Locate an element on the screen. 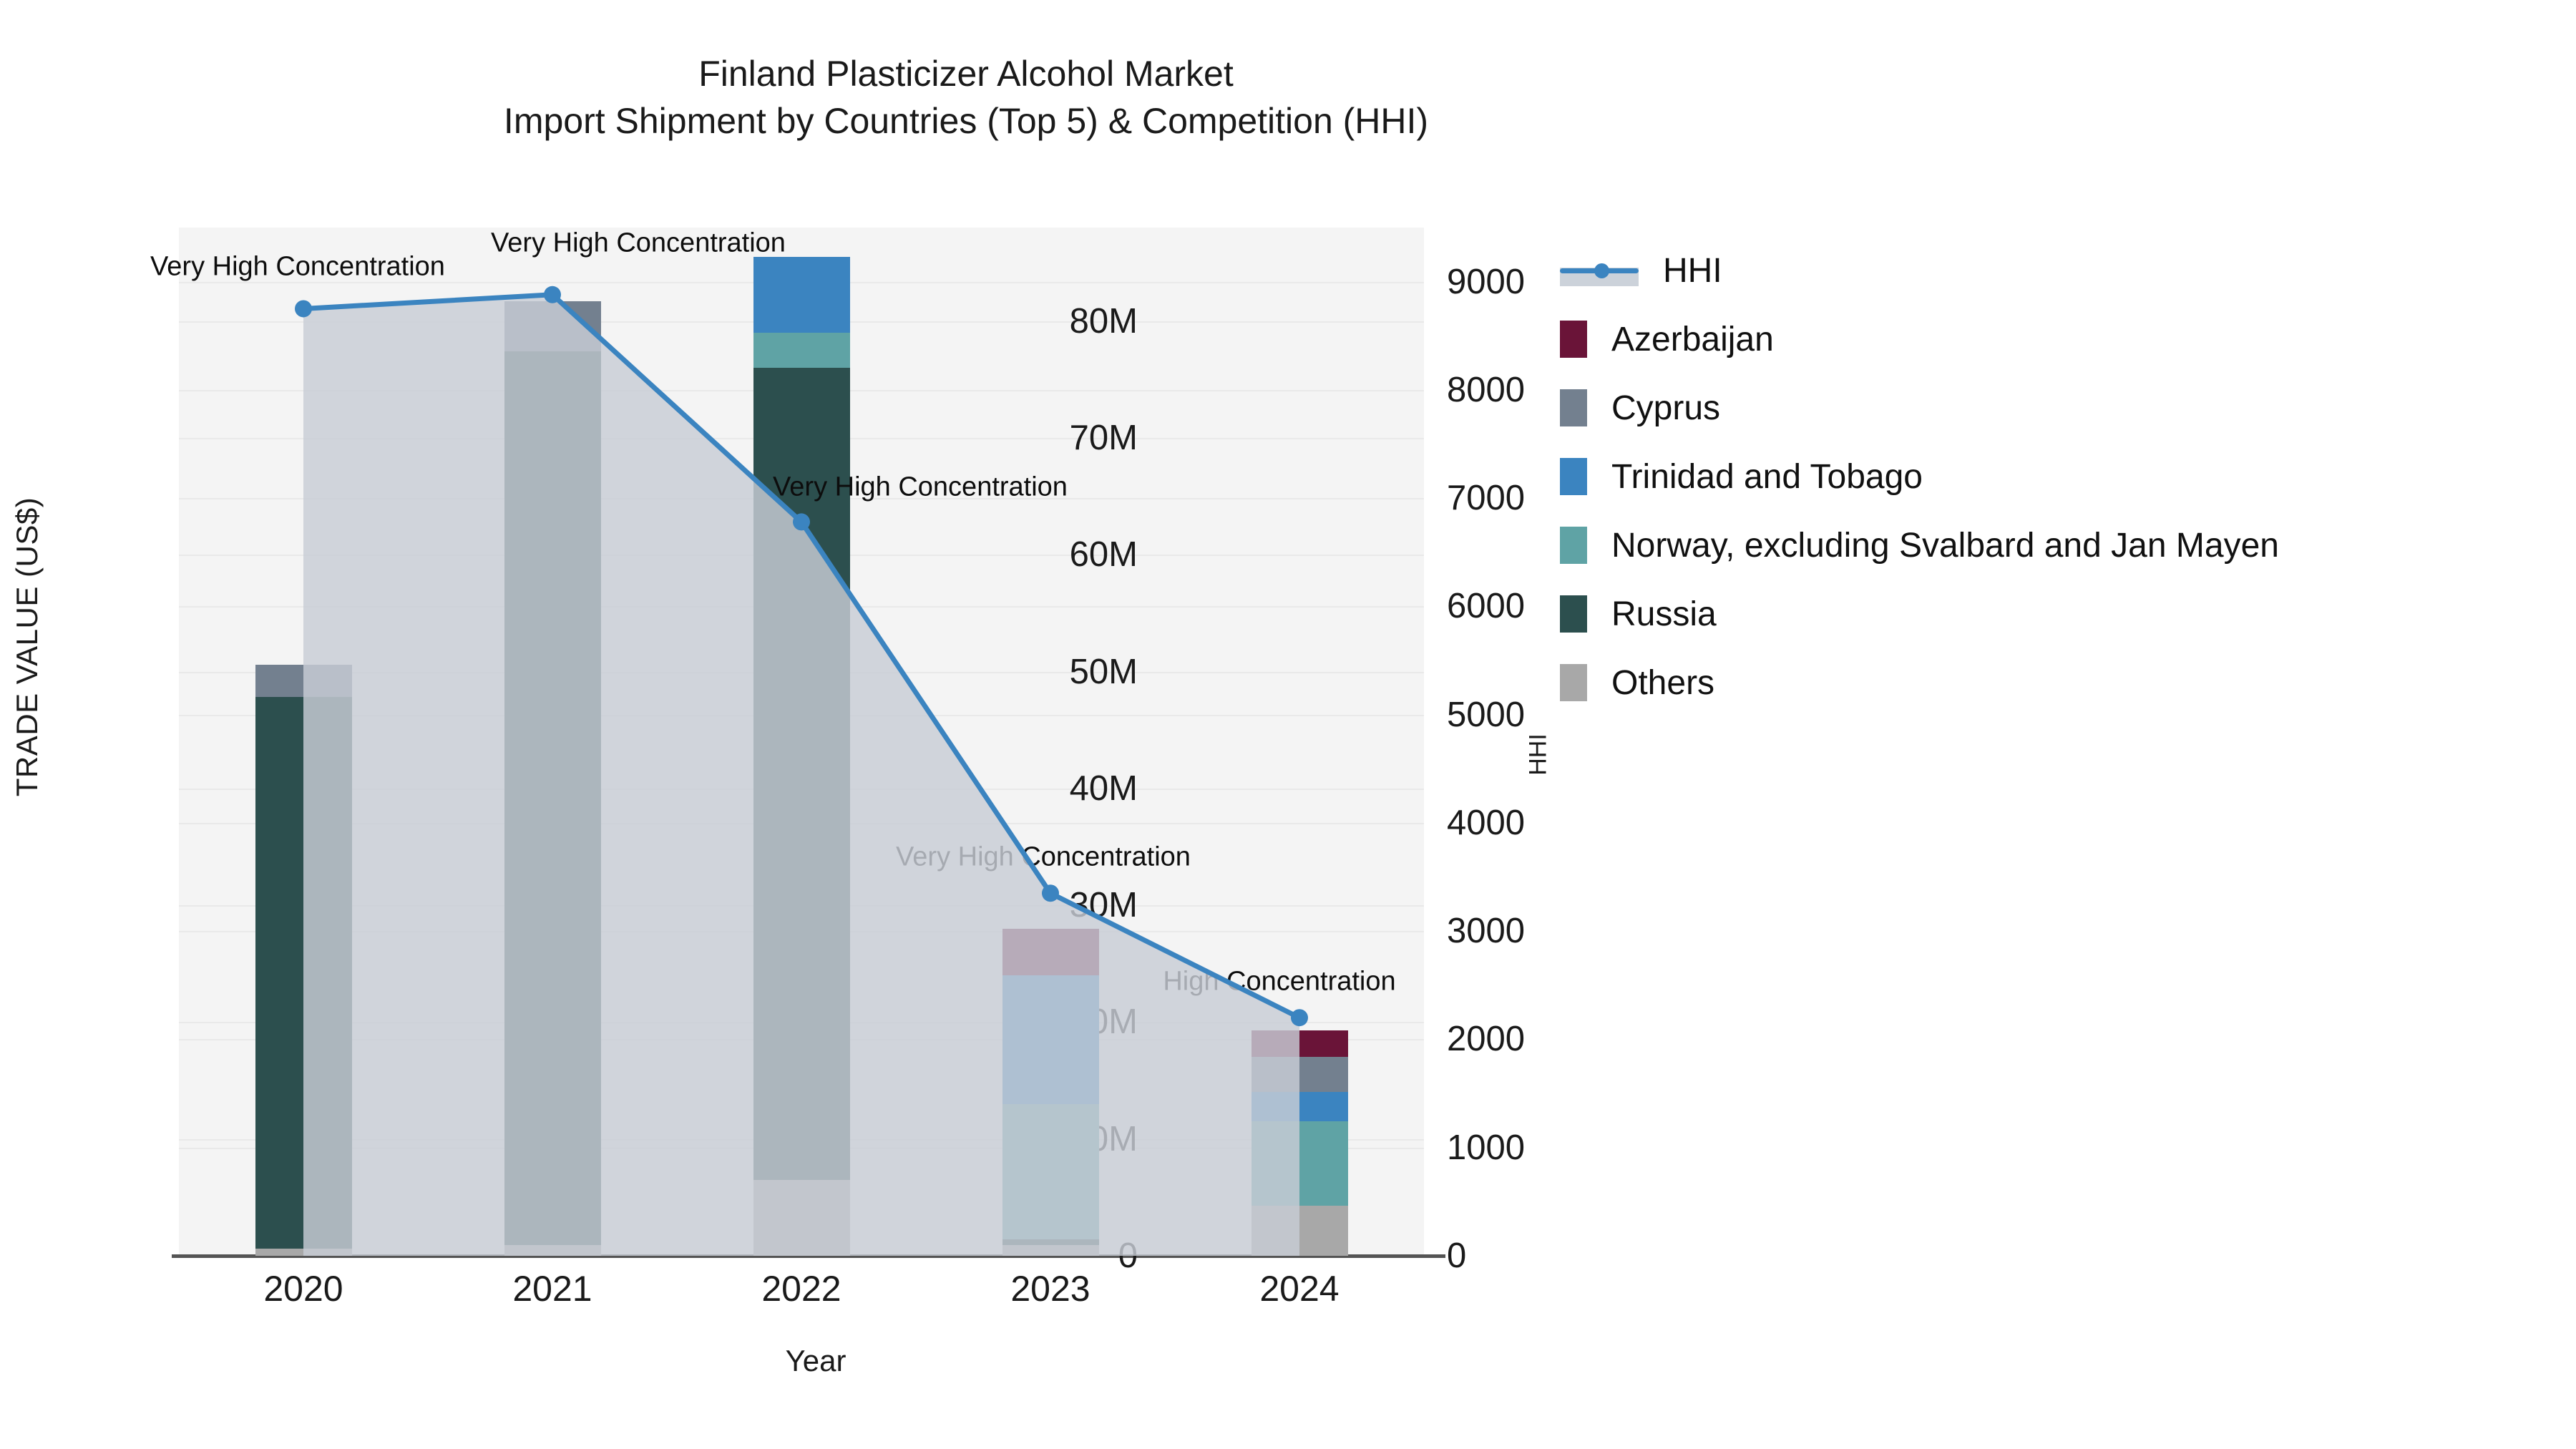 The height and width of the screenshot is (1449, 2576). legend-item: Cyprus is located at coordinates (1919, 408).